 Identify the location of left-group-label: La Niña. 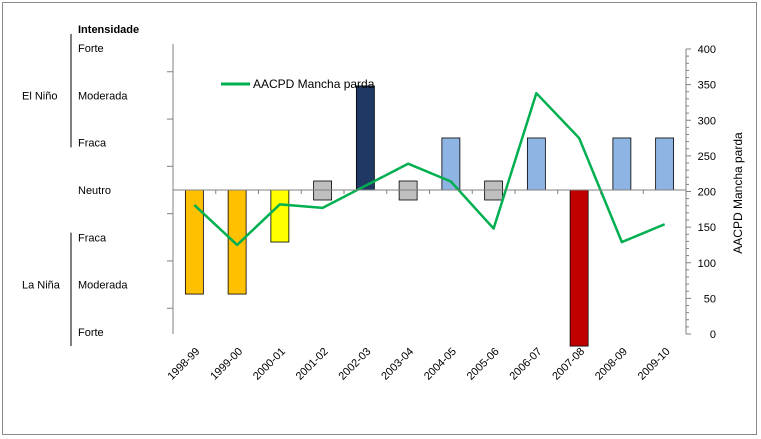
(41, 286).